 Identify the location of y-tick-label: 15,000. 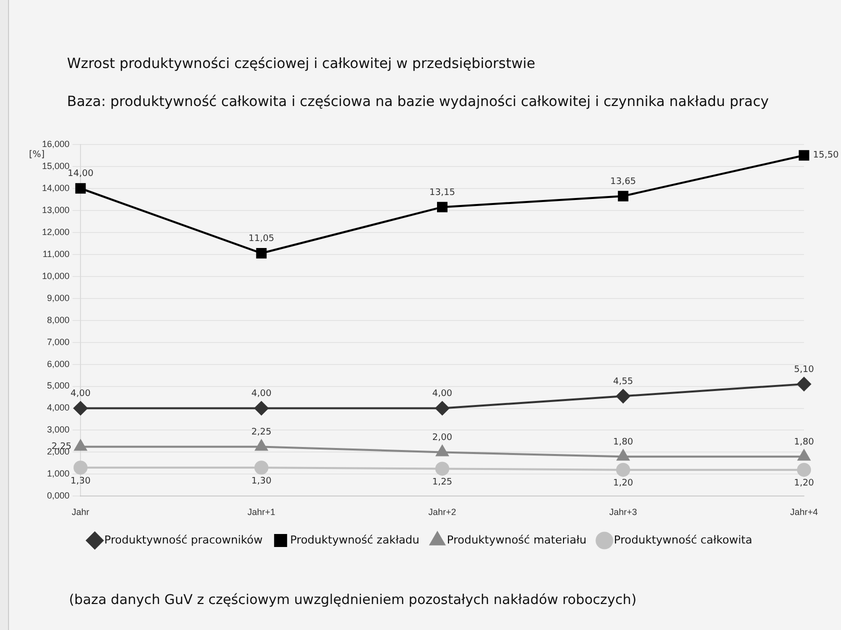
(56, 165).